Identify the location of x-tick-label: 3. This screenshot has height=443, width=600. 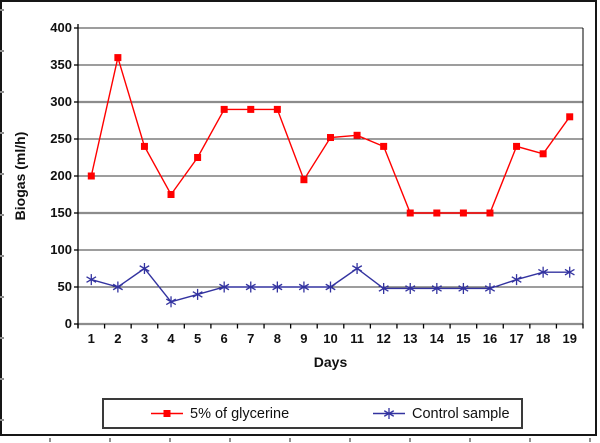
(144, 338).